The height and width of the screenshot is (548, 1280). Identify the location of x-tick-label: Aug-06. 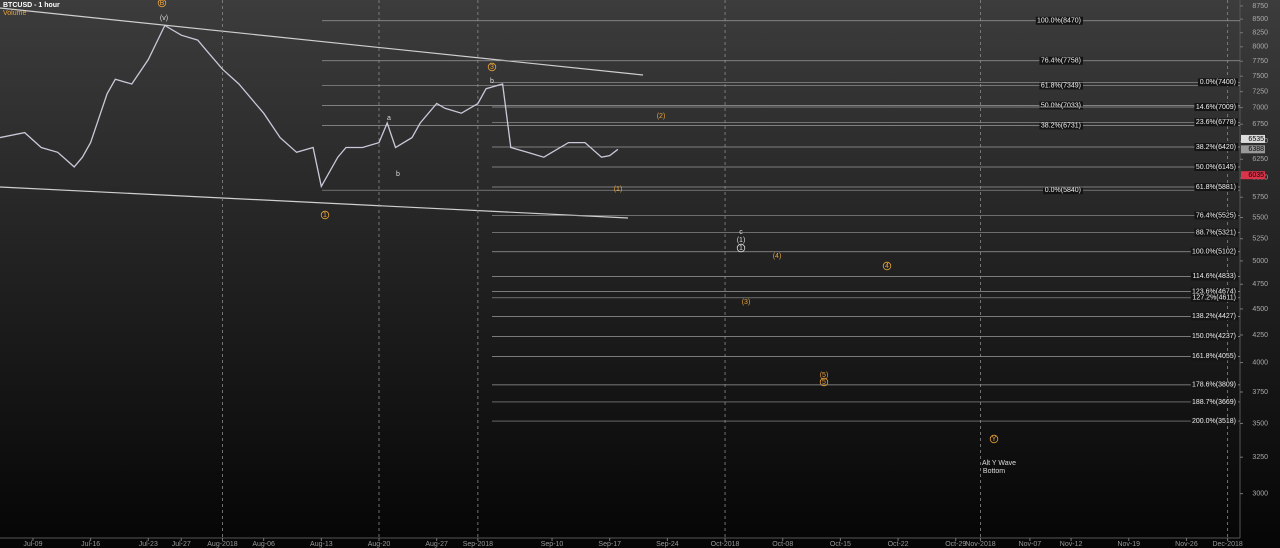
(263, 544).